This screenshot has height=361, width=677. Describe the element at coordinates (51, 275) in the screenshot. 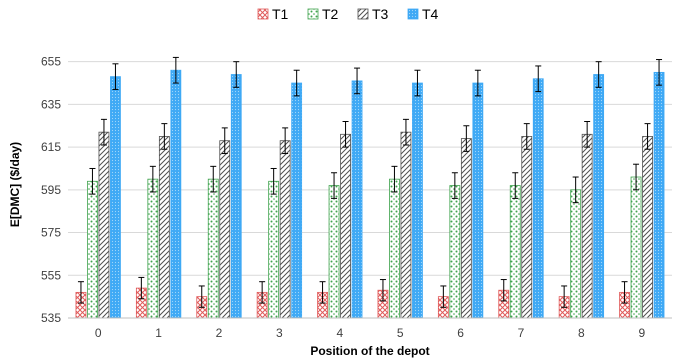

I see `y-tick-label: 555` at that location.